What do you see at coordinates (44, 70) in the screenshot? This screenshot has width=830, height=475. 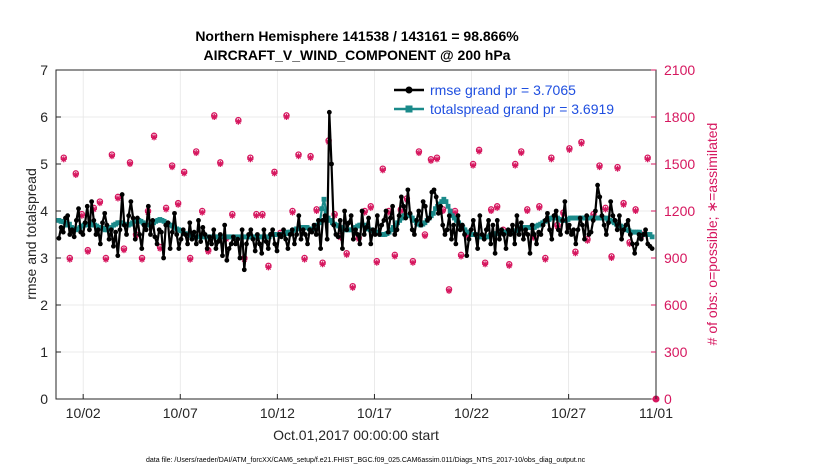 I see `y-tick-label: 7` at bounding box center [44, 70].